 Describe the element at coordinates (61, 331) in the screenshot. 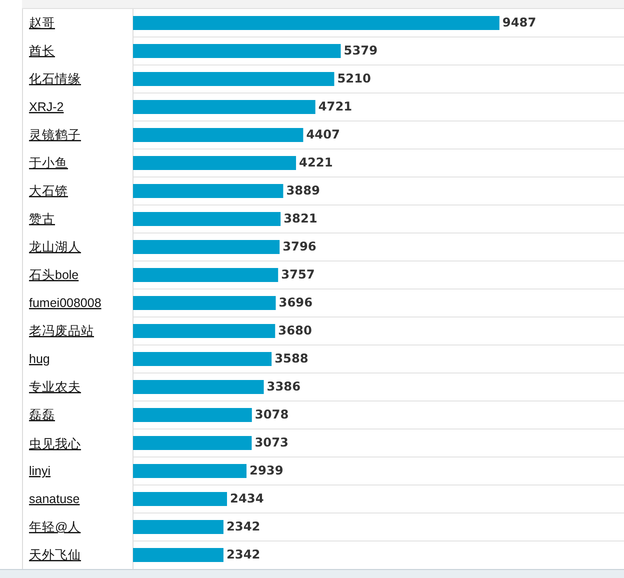

I see `y-tick-label: 老冯废品站` at that location.